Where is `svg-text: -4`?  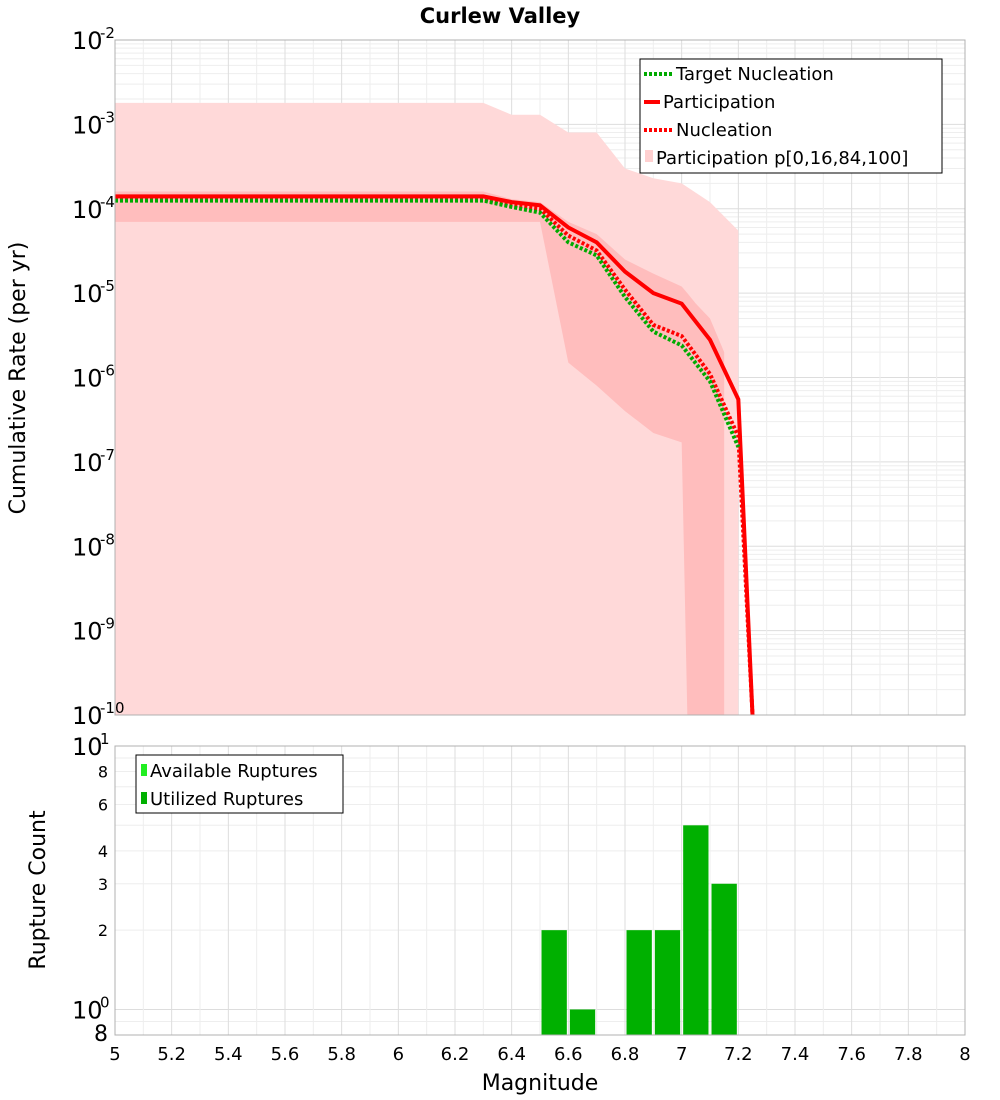 svg-text: -4 is located at coordinates (107, 202).